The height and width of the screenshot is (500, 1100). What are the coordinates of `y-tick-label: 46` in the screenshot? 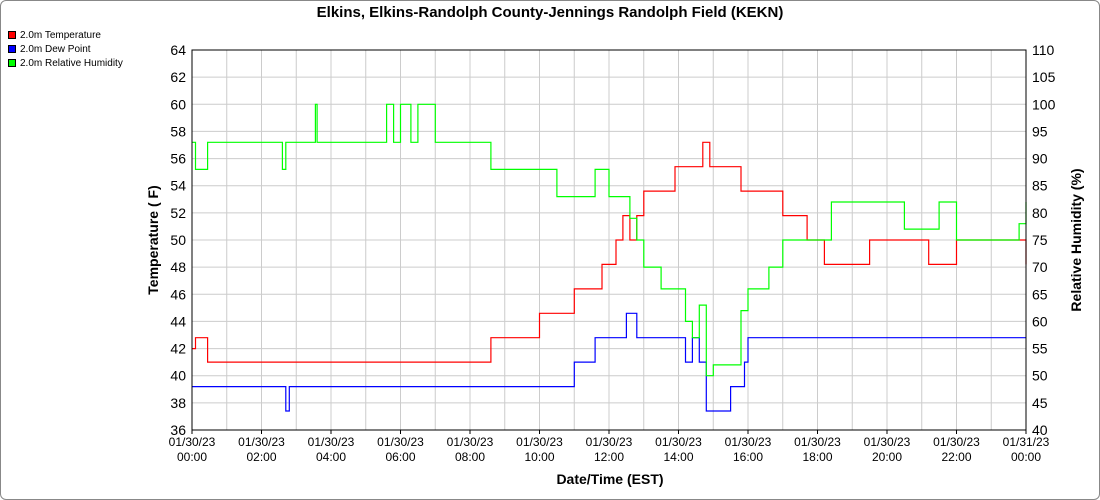 It's located at (178, 294).